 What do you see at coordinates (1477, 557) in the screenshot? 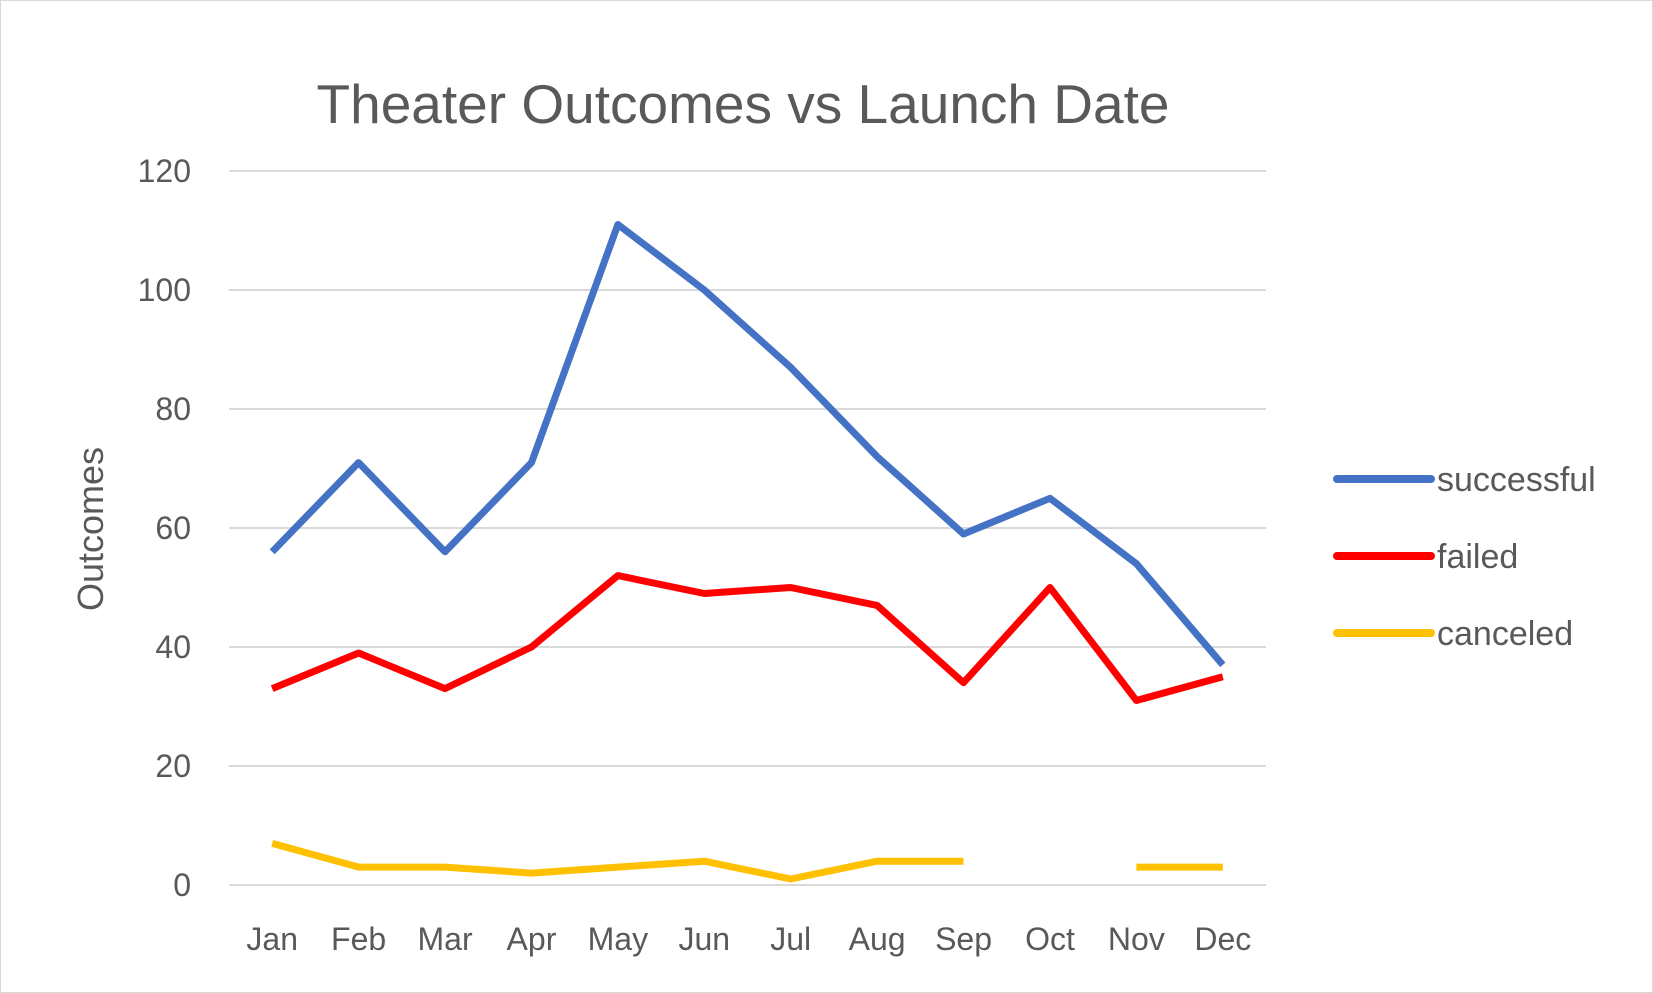
I see `legend-label: failed` at bounding box center [1477, 557].